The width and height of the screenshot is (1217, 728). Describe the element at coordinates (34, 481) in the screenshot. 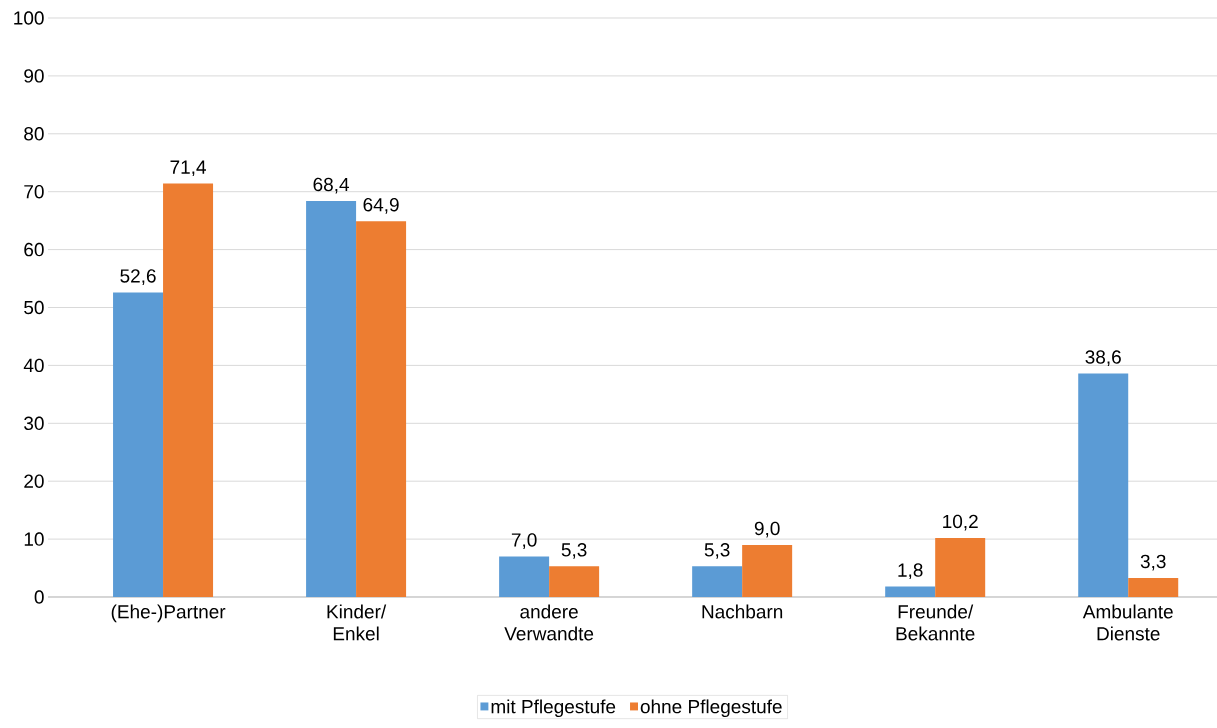

I see `y-tick-label: 20` at that location.